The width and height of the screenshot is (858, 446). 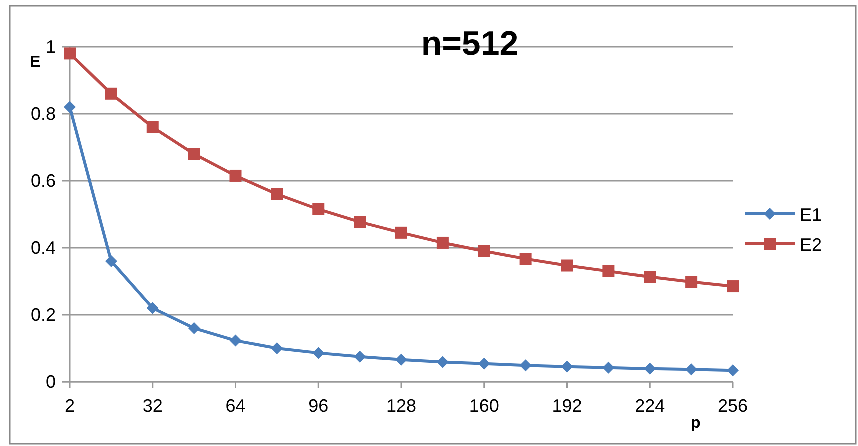 I want to click on x-tick-label: 32, so click(x=152, y=406).